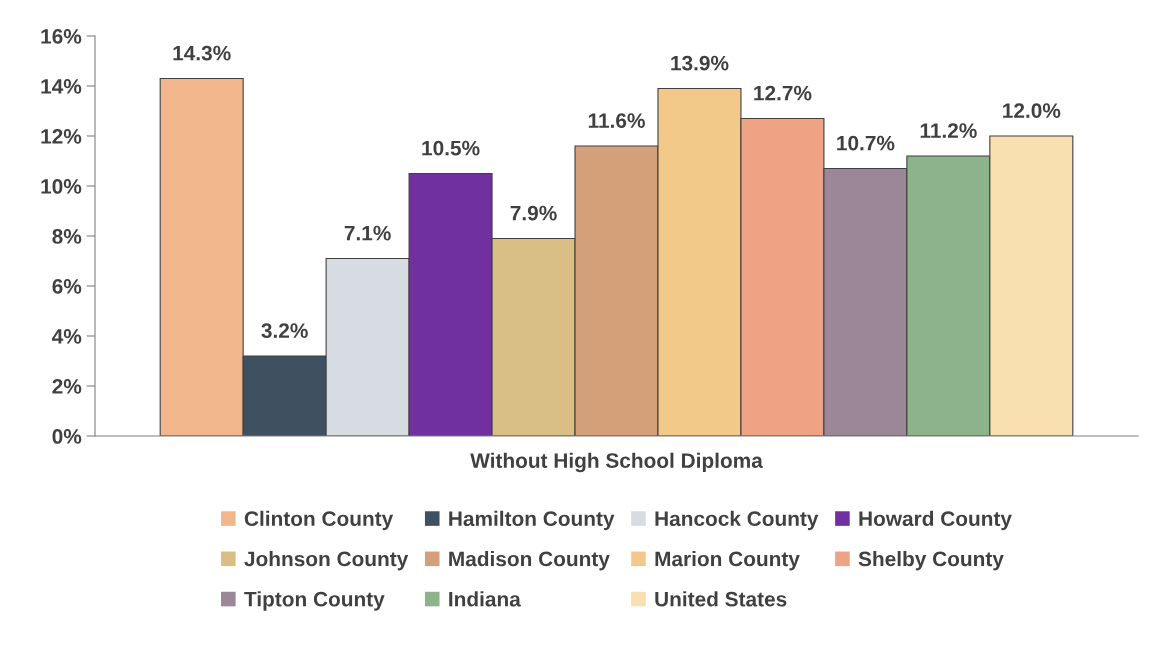  What do you see at coordinates (529, 561) in the screenshot?
I see `legend-label: Madison County` at bounding box center [529, 561].